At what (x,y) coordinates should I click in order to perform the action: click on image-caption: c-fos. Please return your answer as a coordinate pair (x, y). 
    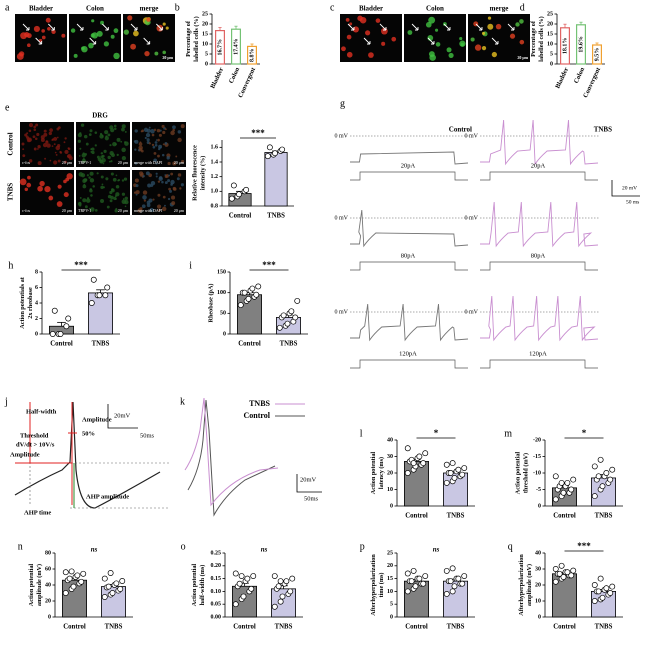
    Looking at the image, I should click on (26, 162).